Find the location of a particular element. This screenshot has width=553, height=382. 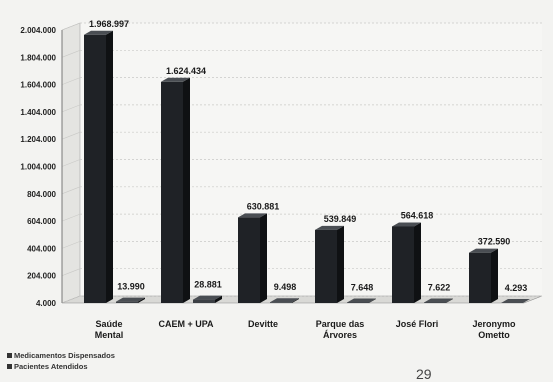

y-tick-label: 1.204.000 is located at coordinates (38, 139).